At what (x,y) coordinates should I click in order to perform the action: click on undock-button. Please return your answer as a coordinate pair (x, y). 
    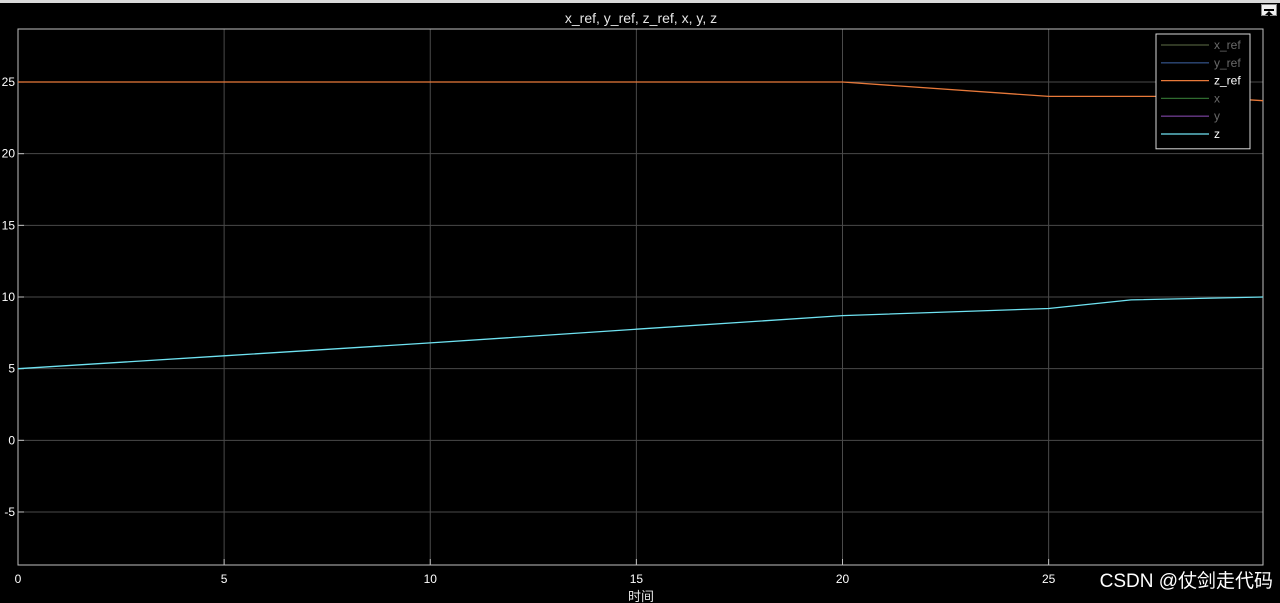
    Looking at the image, I should click on (1269, 10).